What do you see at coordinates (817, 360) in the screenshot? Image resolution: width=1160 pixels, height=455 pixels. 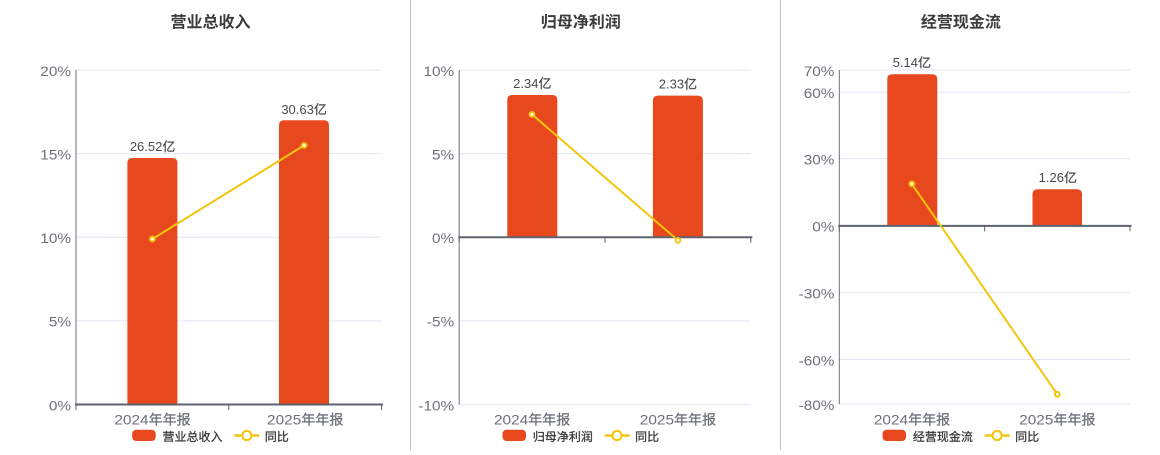 I see `svg-text: -60%` at bounding box center [817, 360].